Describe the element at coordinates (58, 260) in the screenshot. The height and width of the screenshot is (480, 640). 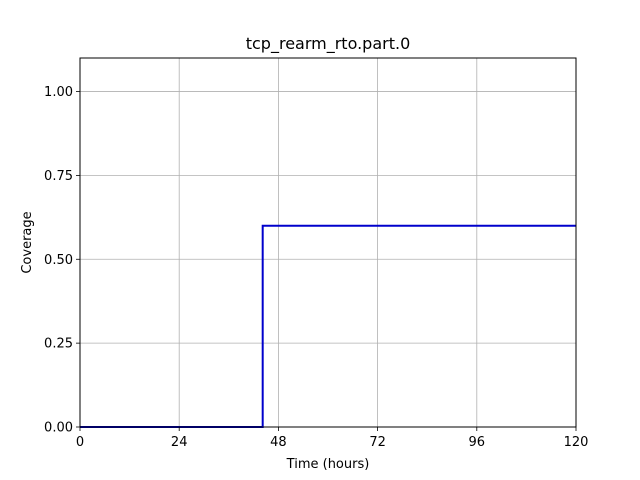
I see `y-tick-label: 0.50` at that location.